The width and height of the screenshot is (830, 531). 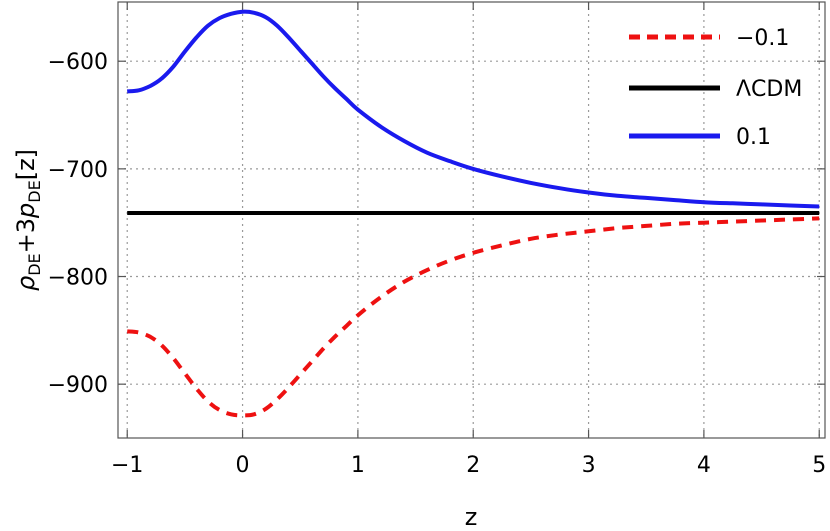 What do you see at coordinates (473, 465) in the screenshot?
I see `x-tick-label: 2` at bounding box center [473, 465].